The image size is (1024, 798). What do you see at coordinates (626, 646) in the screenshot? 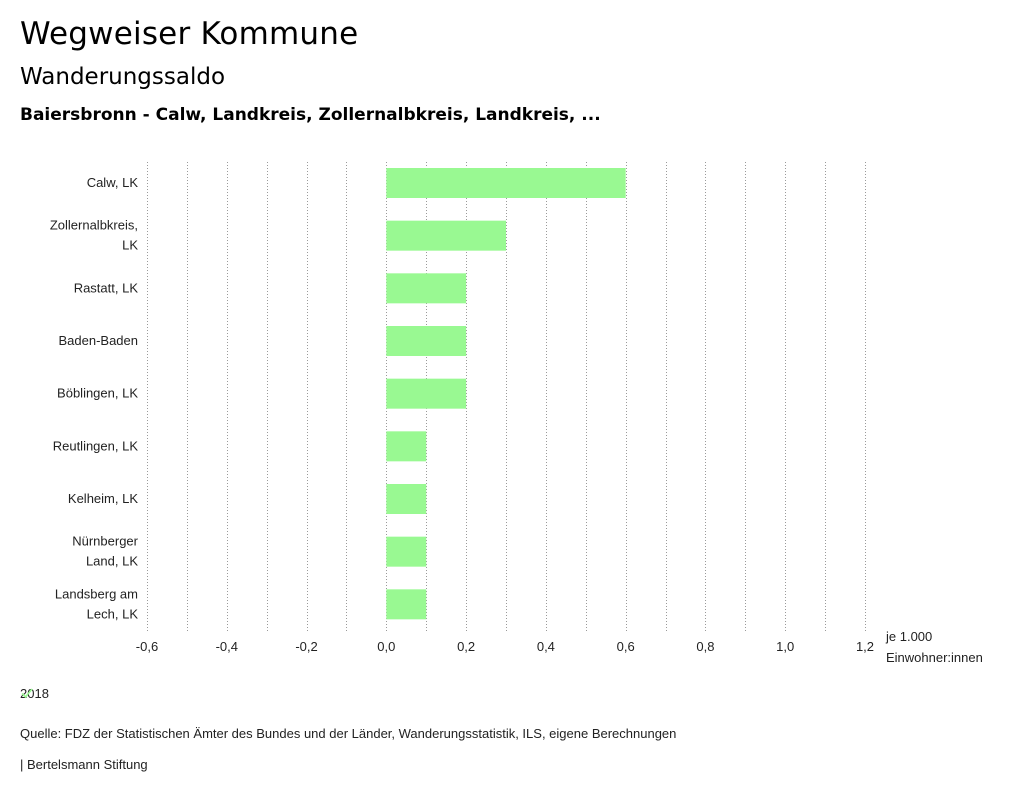
I see `x-tick-label: 0,6` at bounding box center [626, 646].